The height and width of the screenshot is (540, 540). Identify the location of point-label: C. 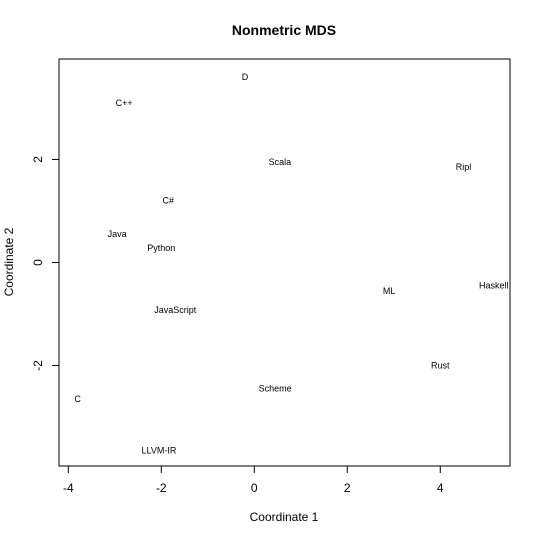
(77, 399).